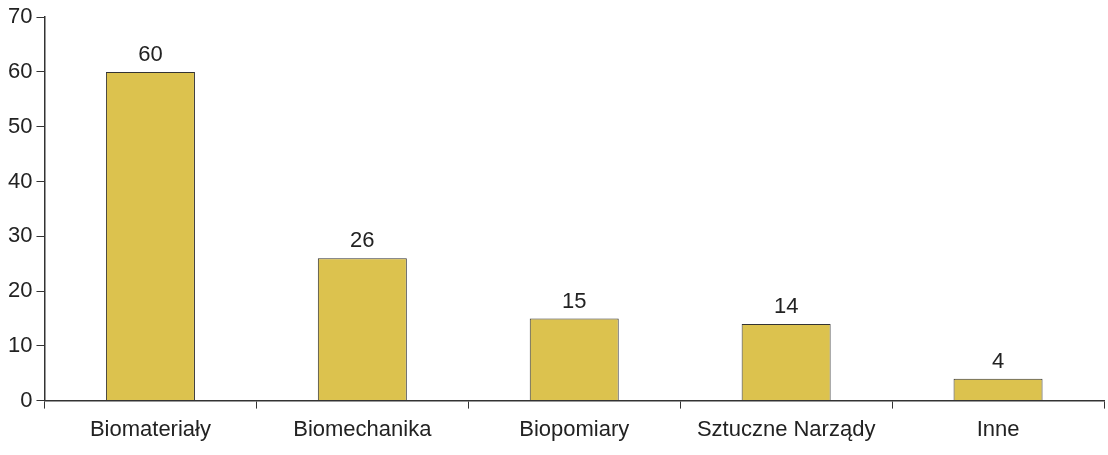  Describe the element at coordinates (150, 54) in the screenshot. I see `data-label: 60` at that location.